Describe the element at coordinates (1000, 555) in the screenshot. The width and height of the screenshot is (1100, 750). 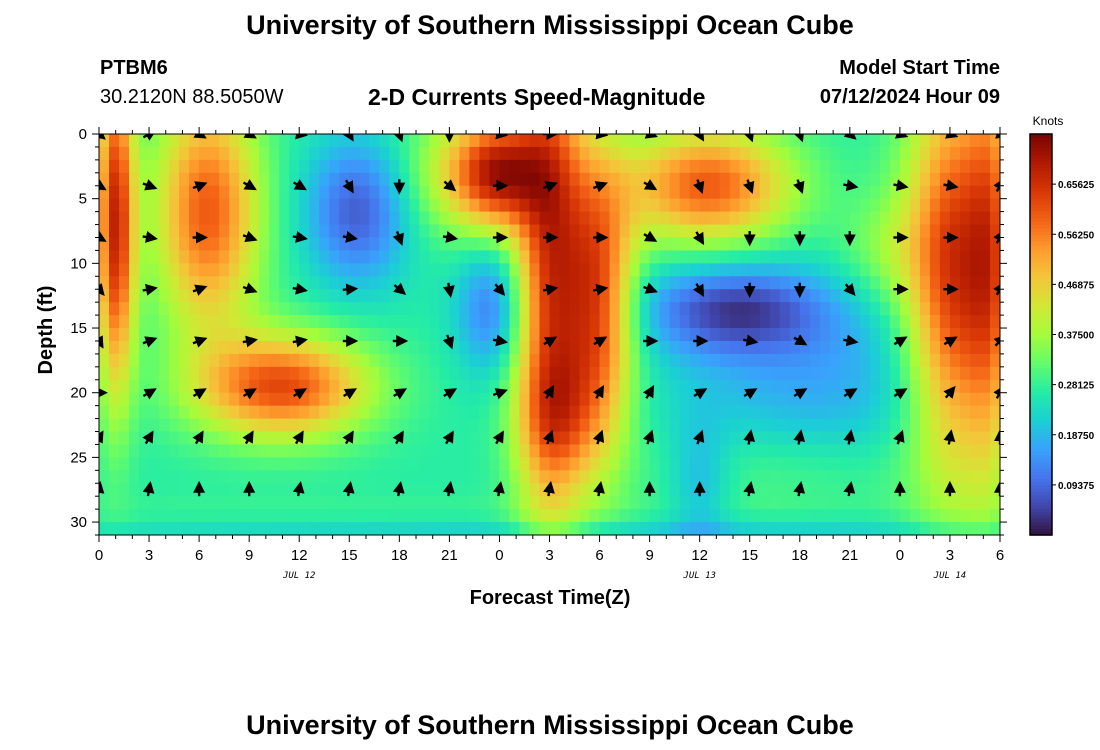
I see `x-tick-label: 6` at that location.